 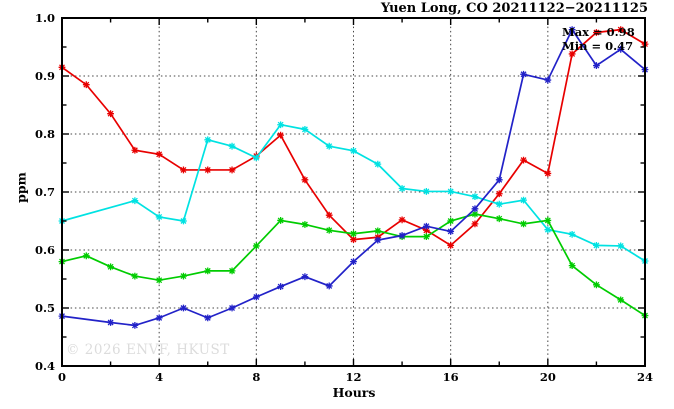 I want to click on x-tick-label: 24, so click(x=645, y=377).